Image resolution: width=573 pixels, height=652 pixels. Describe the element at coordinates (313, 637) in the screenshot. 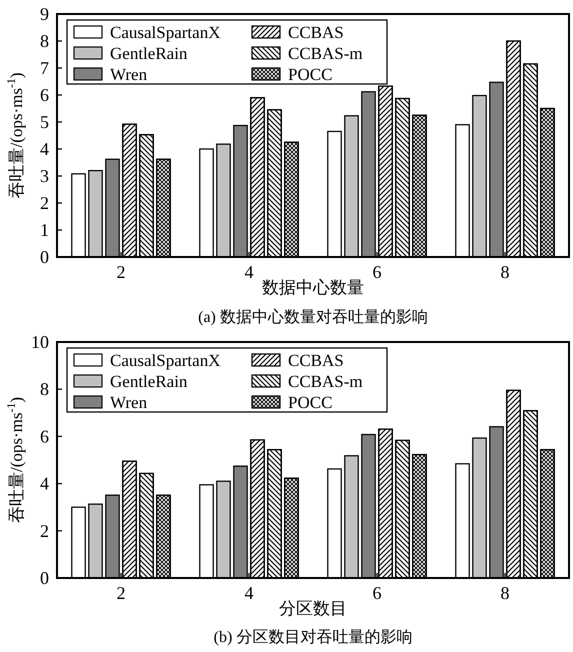

I see `text: (b) 分区数目对吞吐量的影响` at that location.